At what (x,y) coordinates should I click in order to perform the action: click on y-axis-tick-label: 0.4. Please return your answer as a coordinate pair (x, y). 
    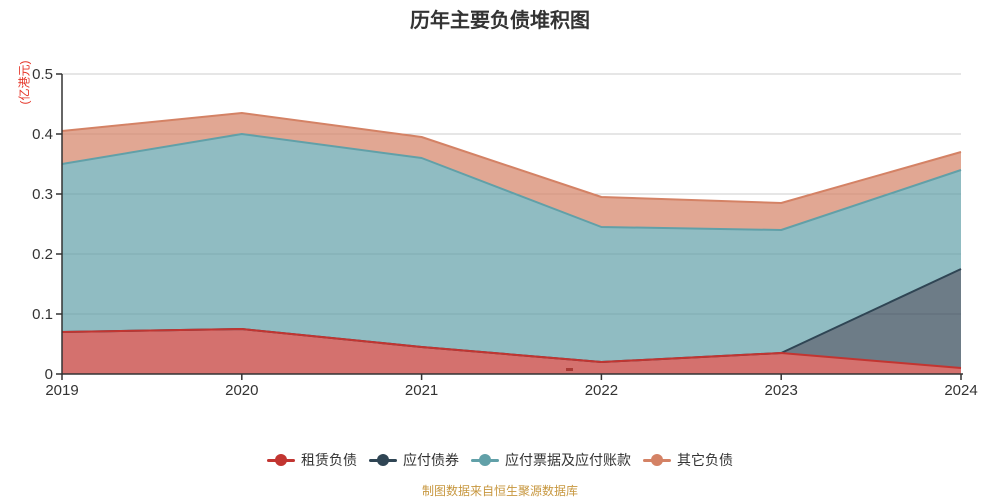
    Looking at the image, I should click on (42, 134).